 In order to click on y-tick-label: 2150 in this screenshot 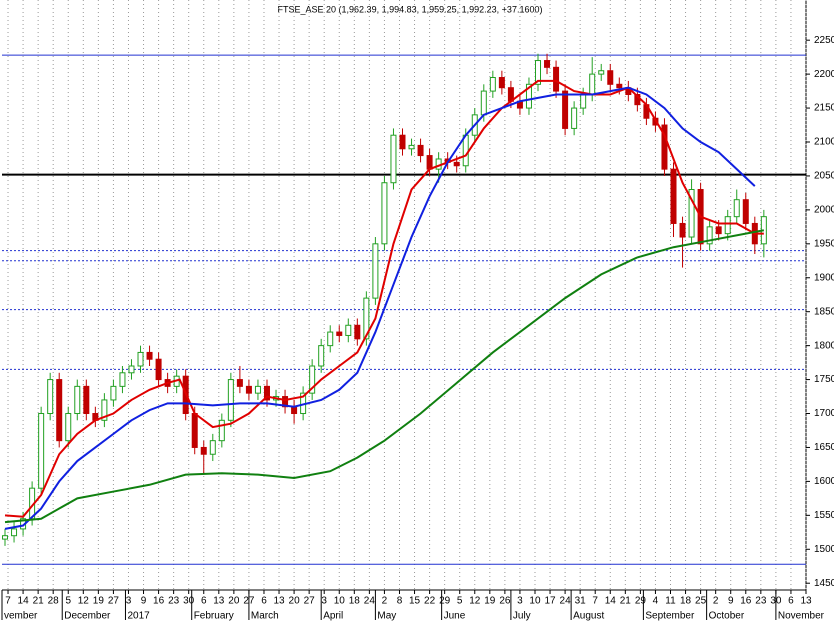, I will do `click(824, 108)`.